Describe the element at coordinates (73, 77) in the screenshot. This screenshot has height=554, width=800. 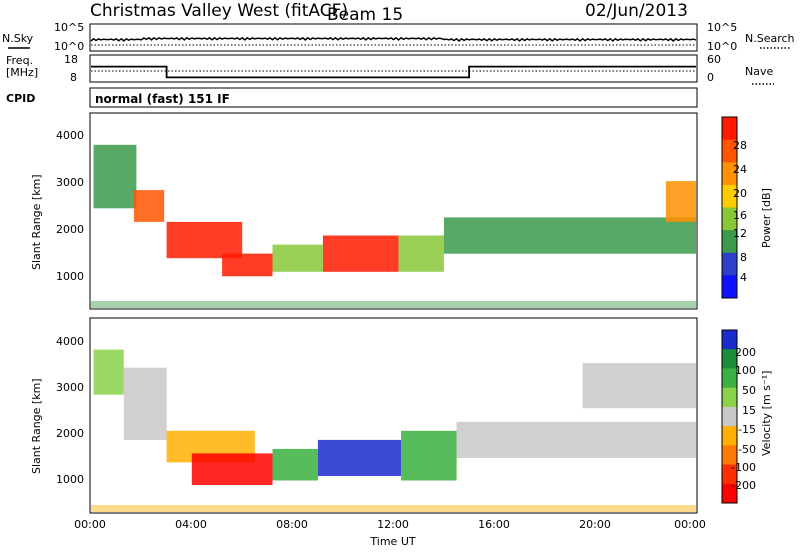
I see `freq-tick-bottom: 8` at that location.